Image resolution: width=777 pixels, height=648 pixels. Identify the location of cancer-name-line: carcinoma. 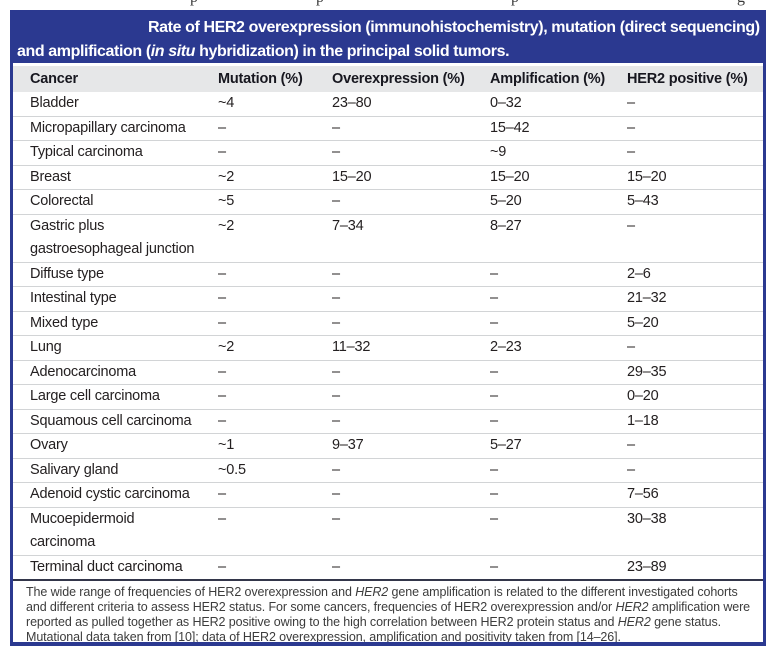
(63, 542).